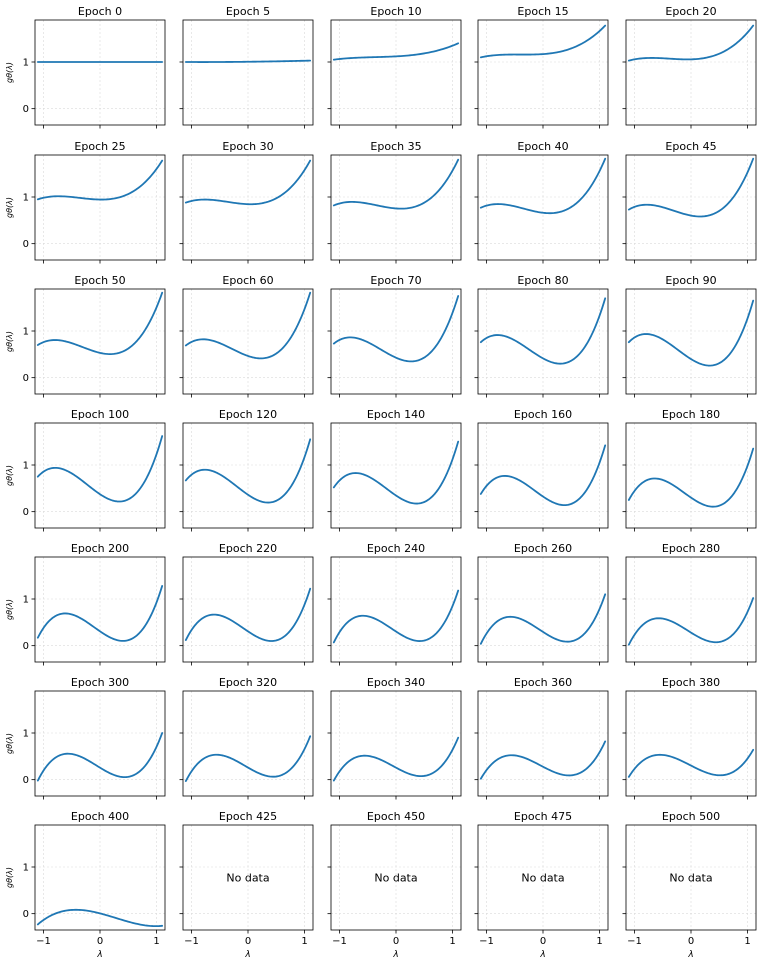 Image resolution: width=765 pixels, height=963 pixels. What do you see at coordinates (246, 738) in the screenshot?
I see `panel-26: Epoch 320` at bounding box center [246, 738].